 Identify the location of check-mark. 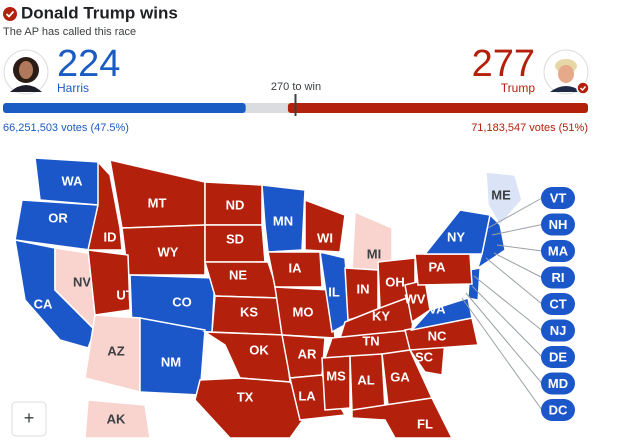
(10, 14).